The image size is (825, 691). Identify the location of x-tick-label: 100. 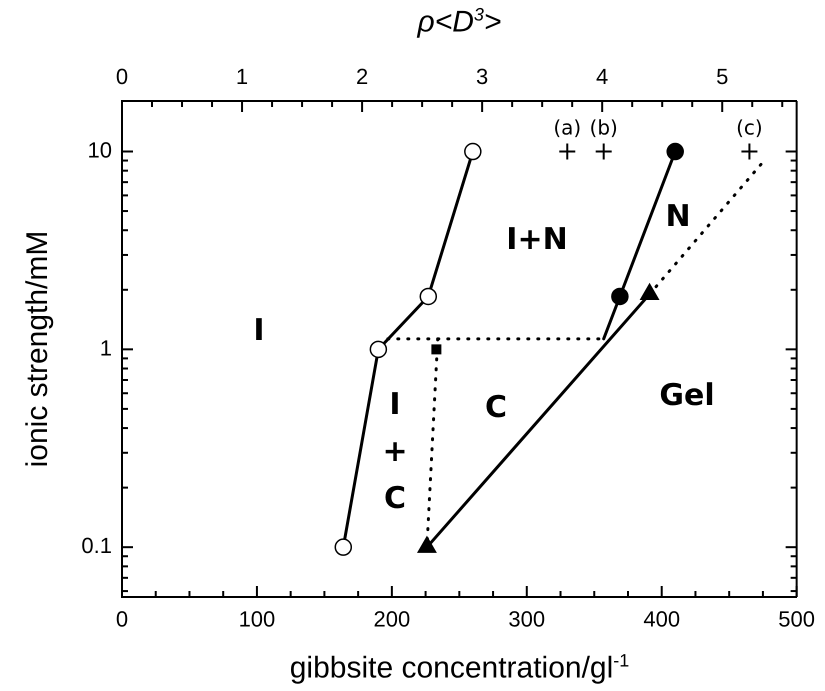
(257, 619).